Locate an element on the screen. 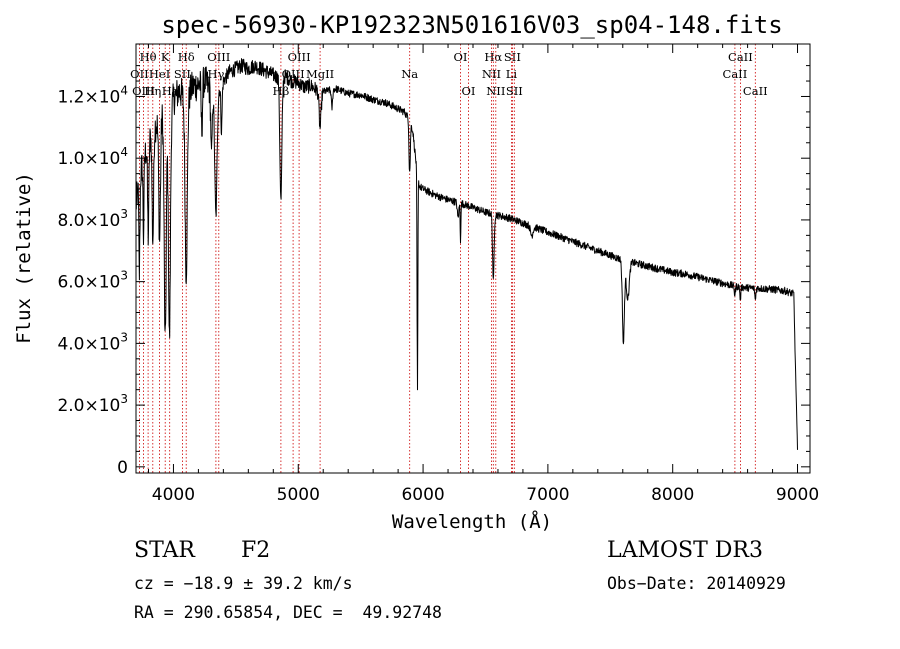  y-tick-label: 8.0×10³ is located at coordinates (92, 219).